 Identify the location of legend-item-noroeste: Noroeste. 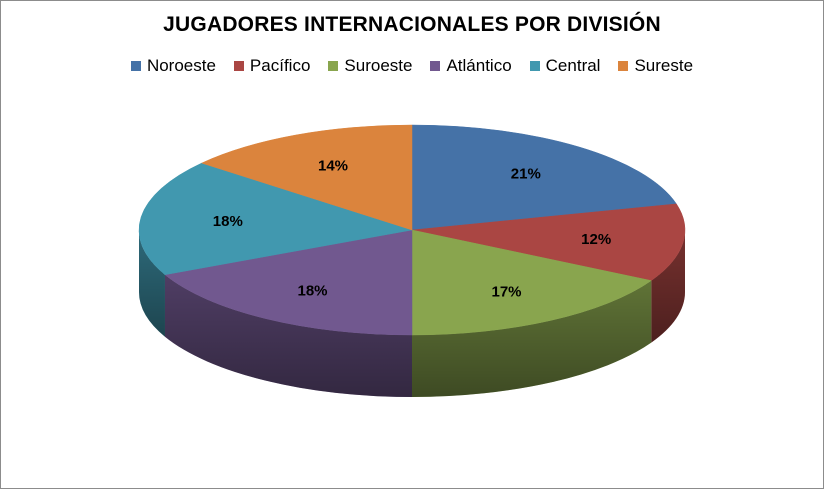
(173, 66).